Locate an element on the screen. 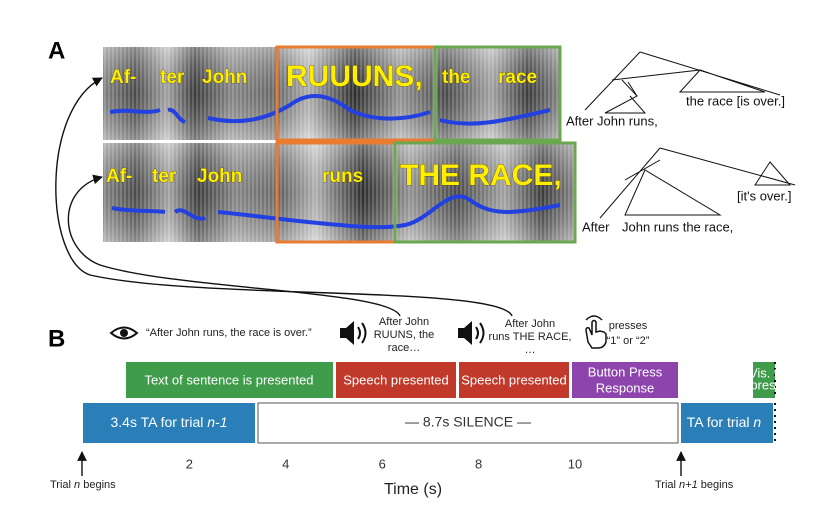 The height and width of the screenshot is (523, 817). time-axis: 2 4 6 8 10 is located at coordinates (384, 463).